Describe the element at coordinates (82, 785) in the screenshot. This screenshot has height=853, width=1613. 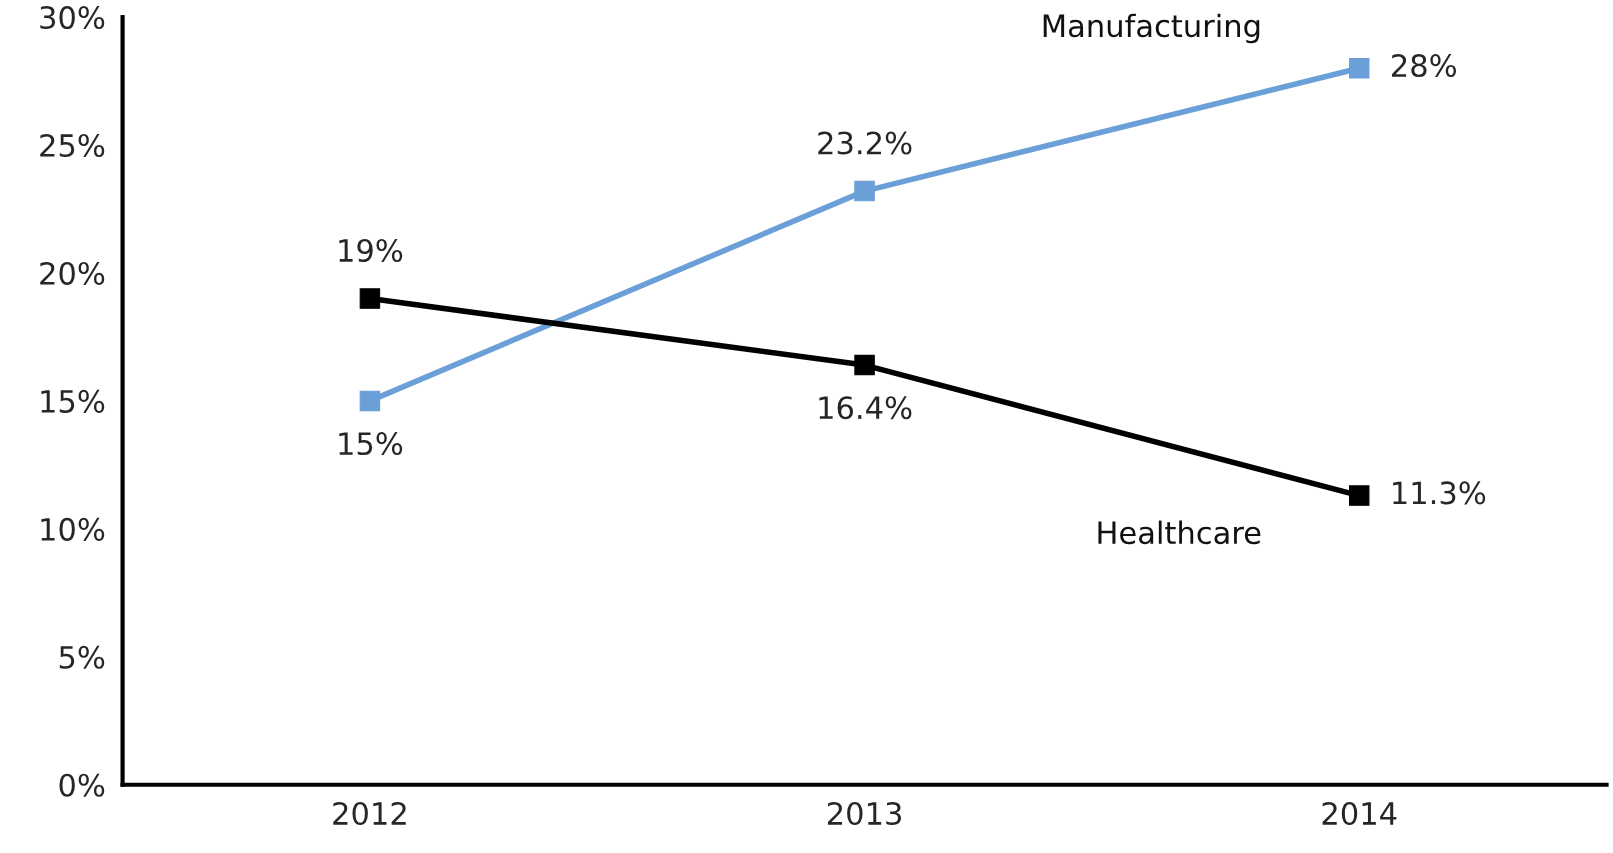
I see `y-tick-label: 0%` at that location.